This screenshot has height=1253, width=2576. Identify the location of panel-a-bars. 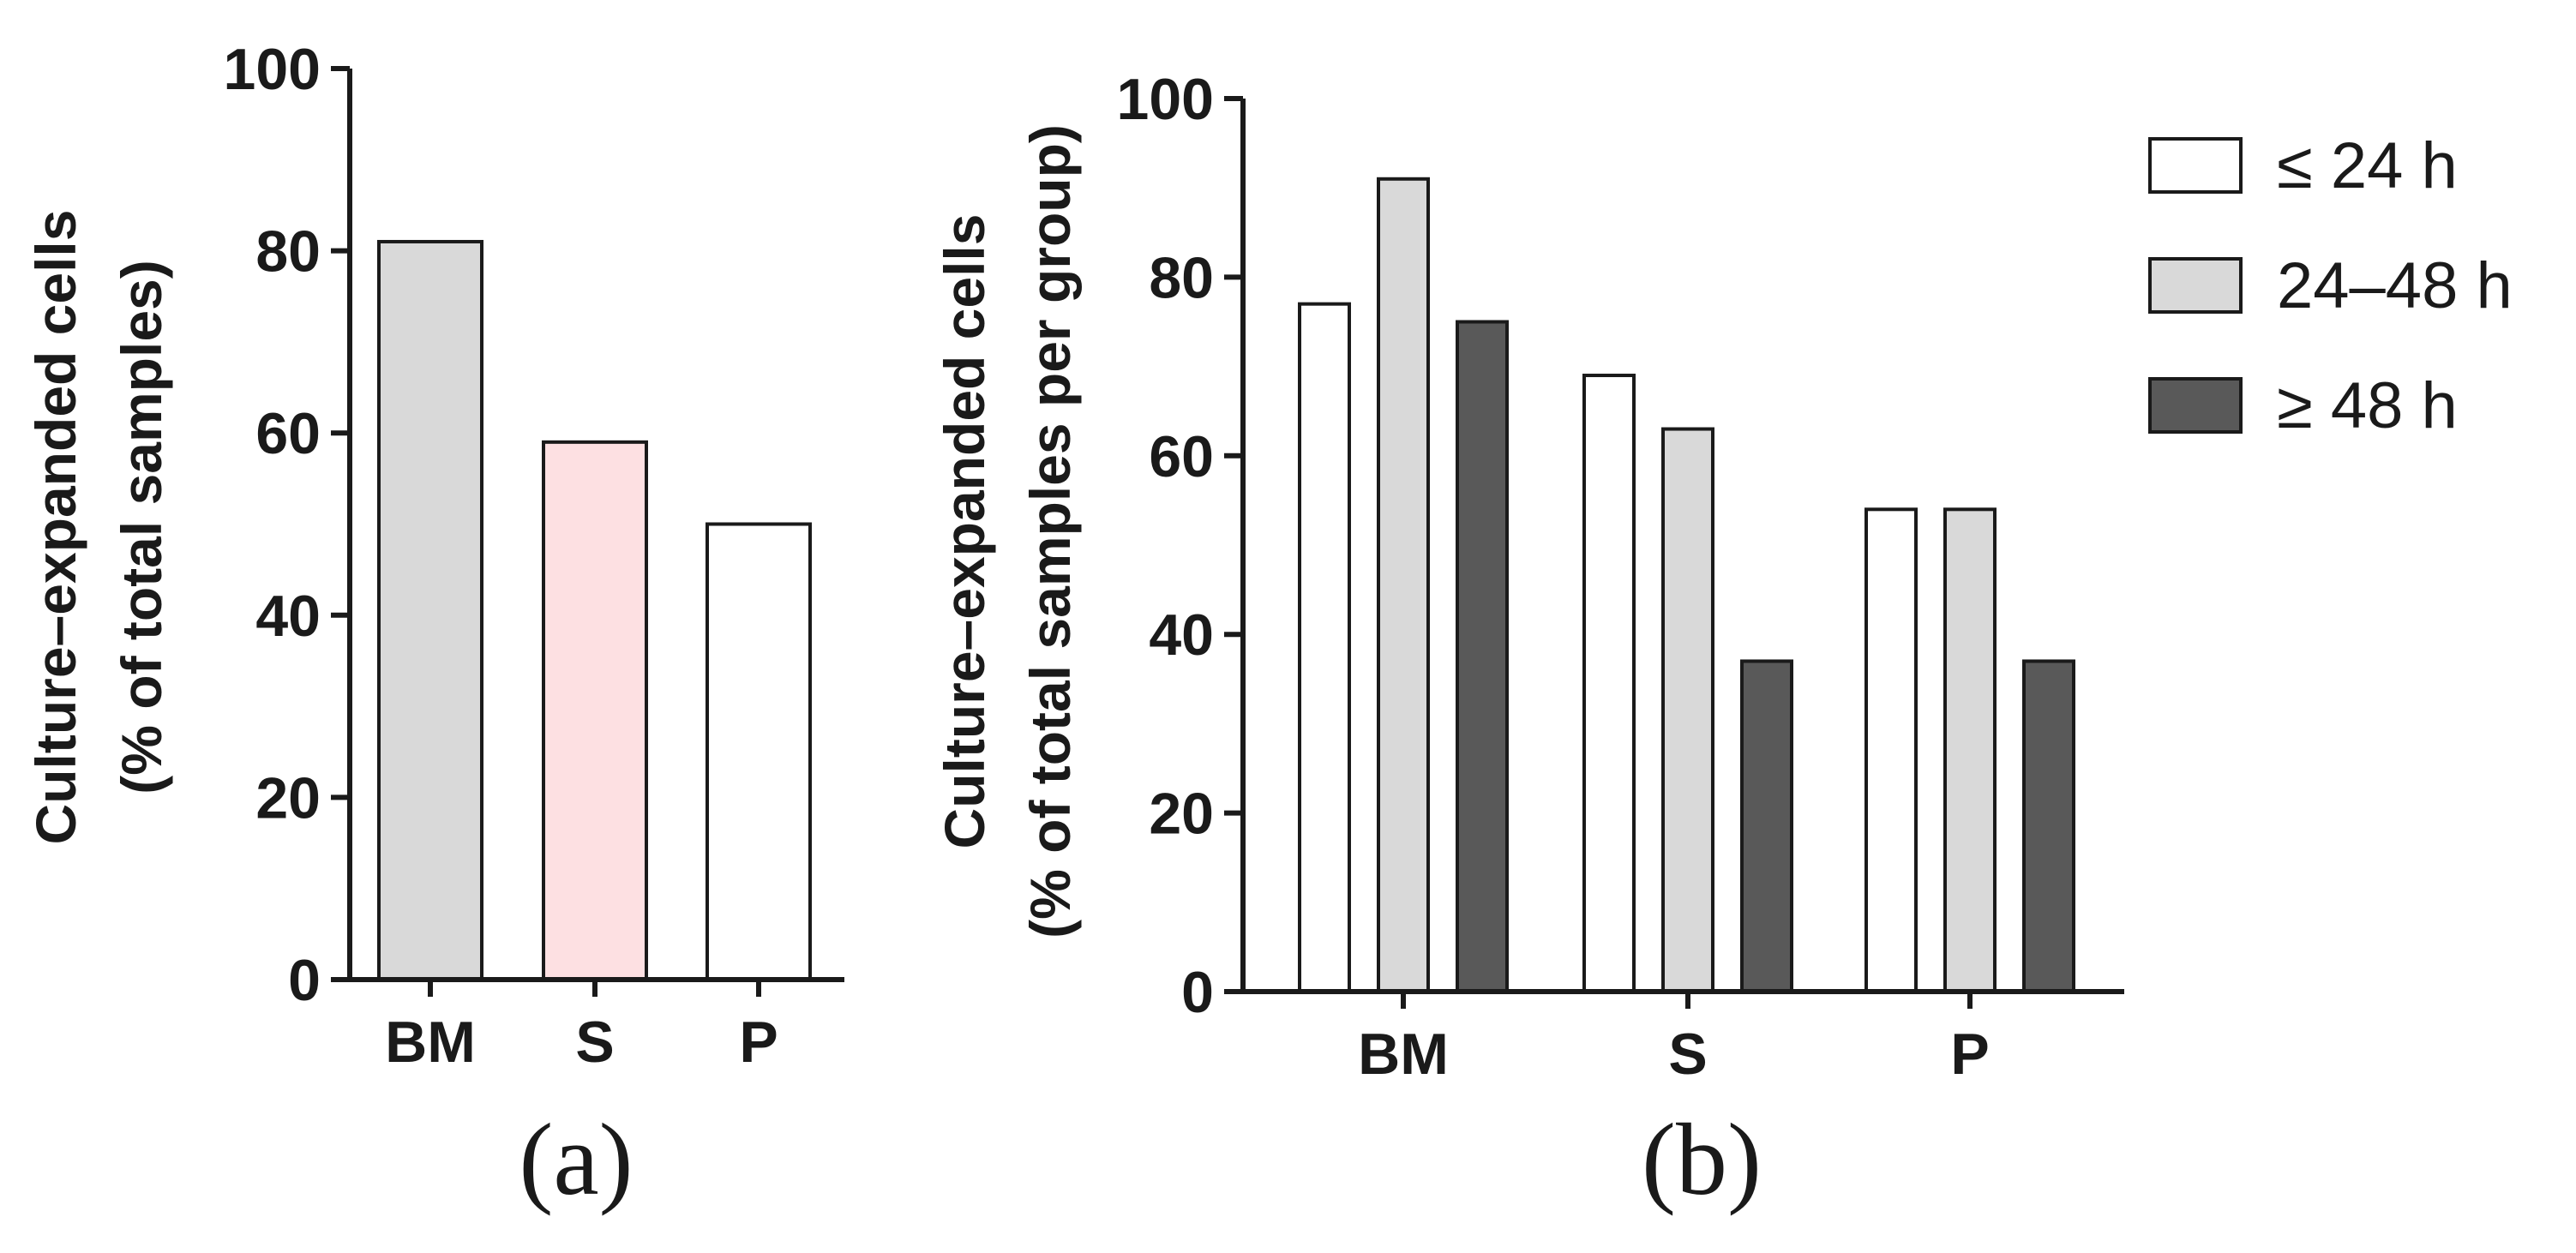
(594, 610).